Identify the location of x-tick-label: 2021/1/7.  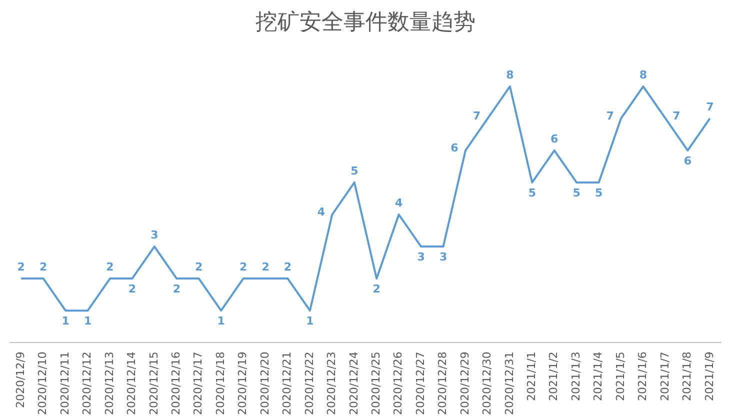
(665, 377).